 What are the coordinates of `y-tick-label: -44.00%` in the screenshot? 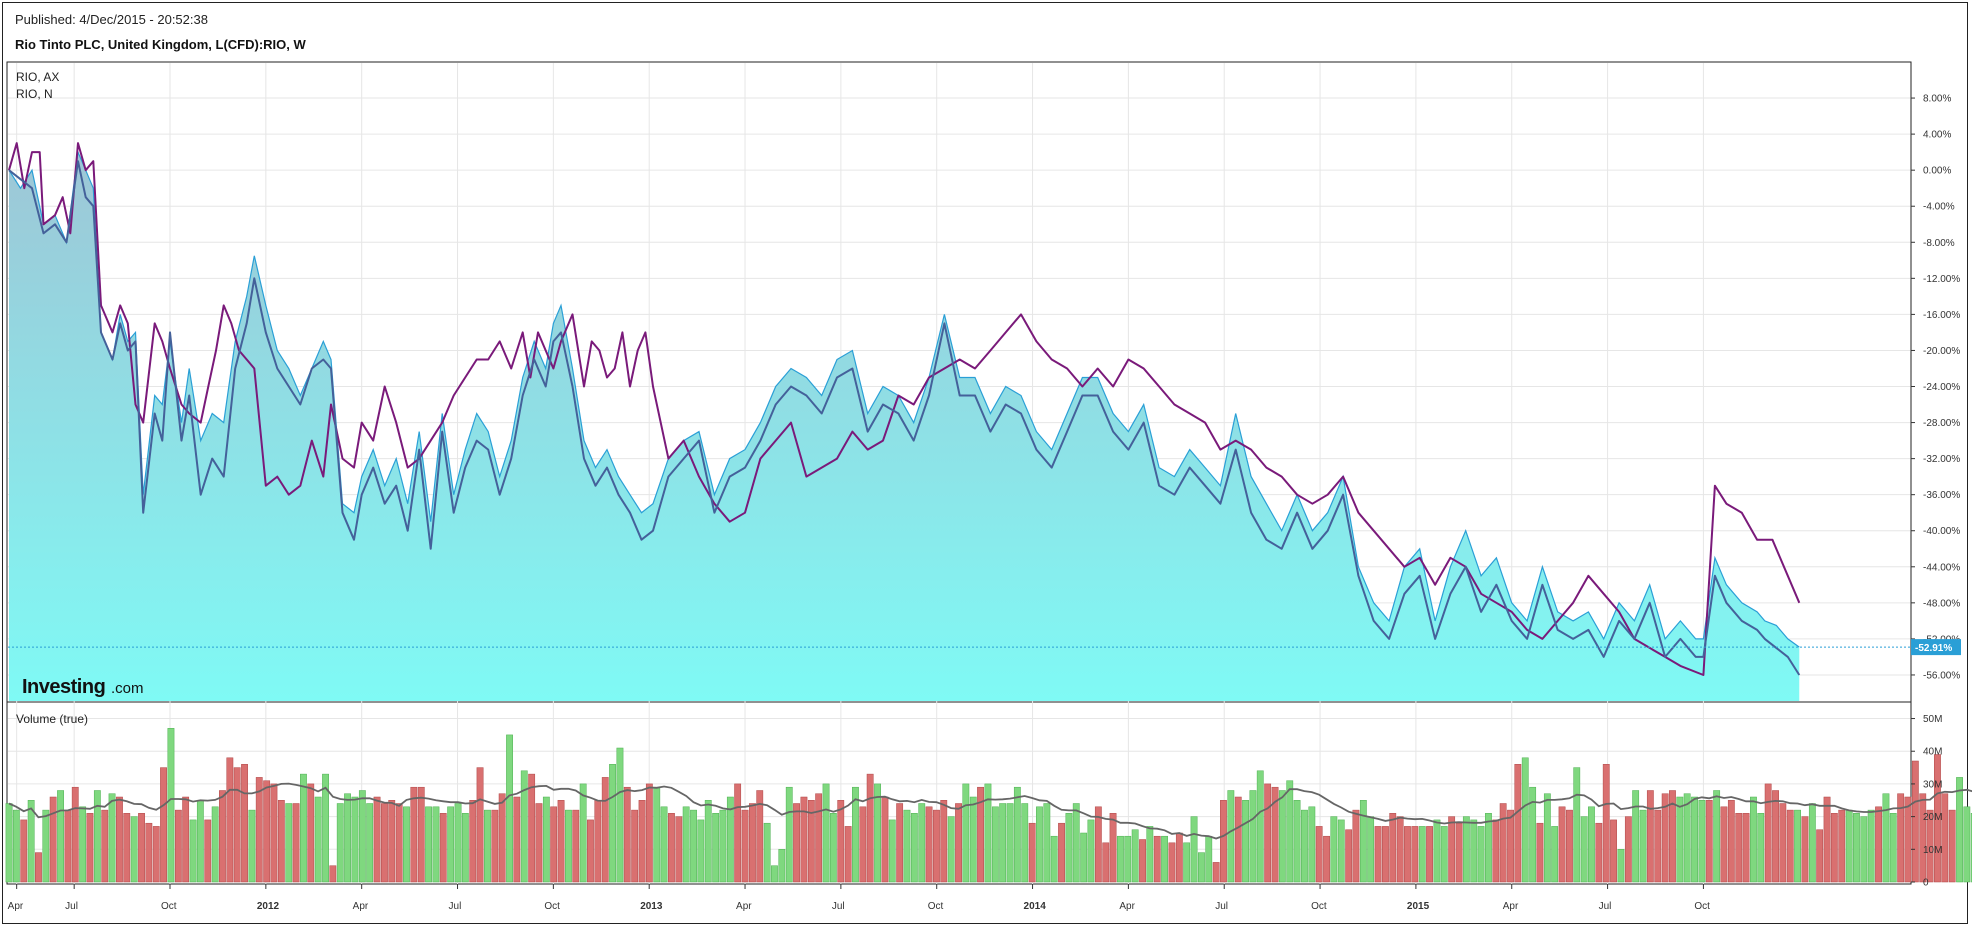 It's located at (1941, 567).